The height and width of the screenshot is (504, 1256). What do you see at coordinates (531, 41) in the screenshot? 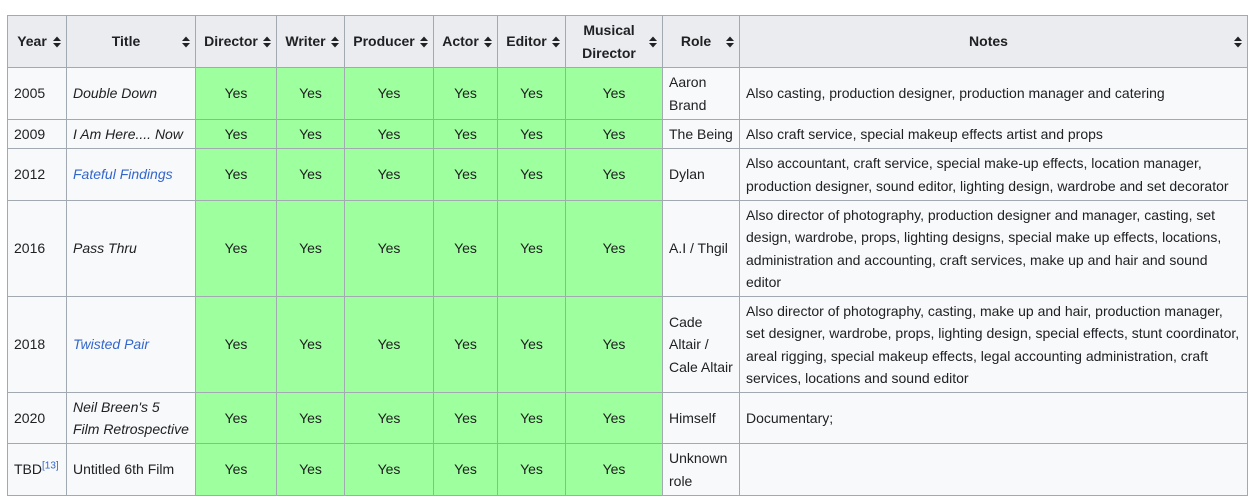
I see `col-header-editor: Editor` at bounding box center [531, 41].